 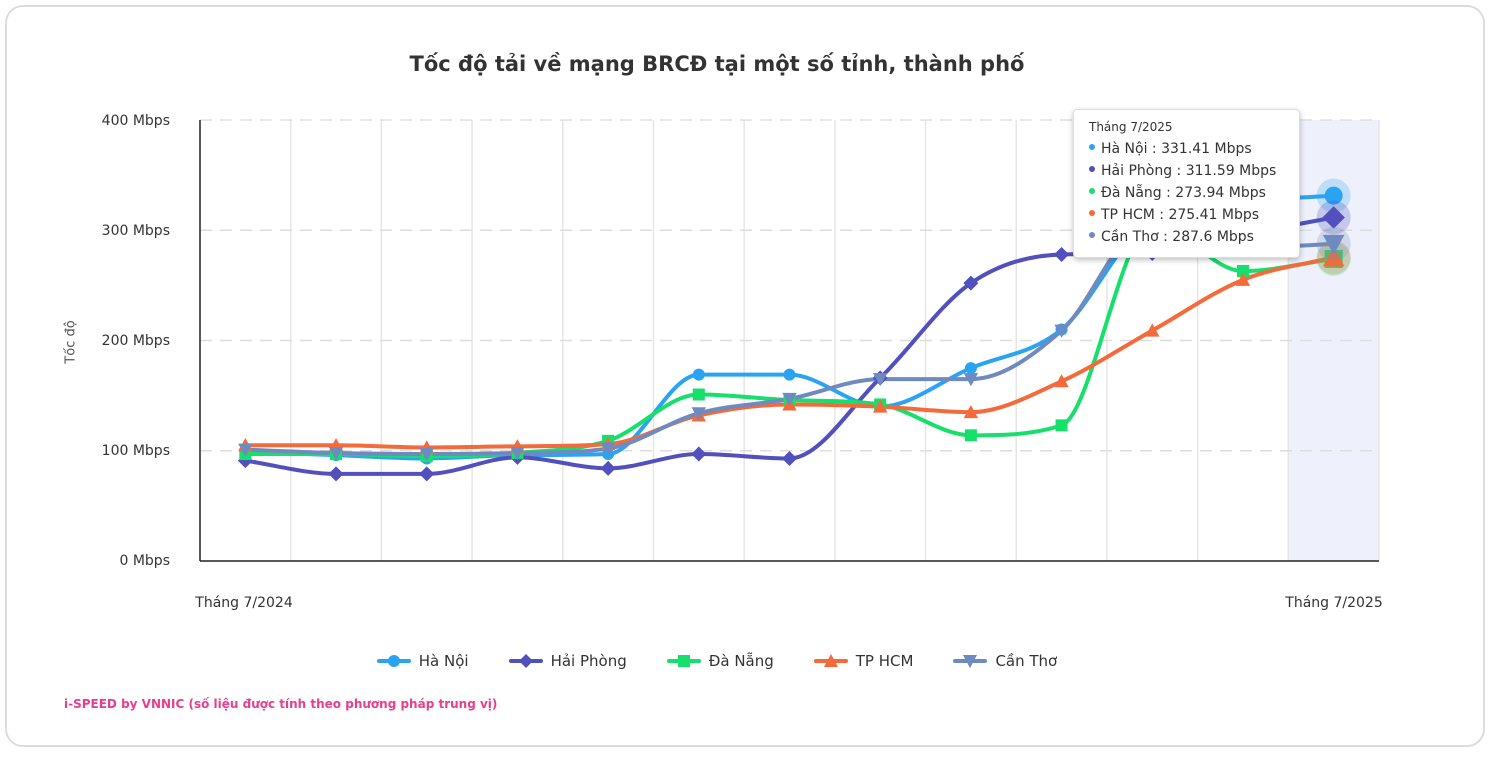 I want to click on y-tick-label: 200 Mbps, so click(x=135, y=341).